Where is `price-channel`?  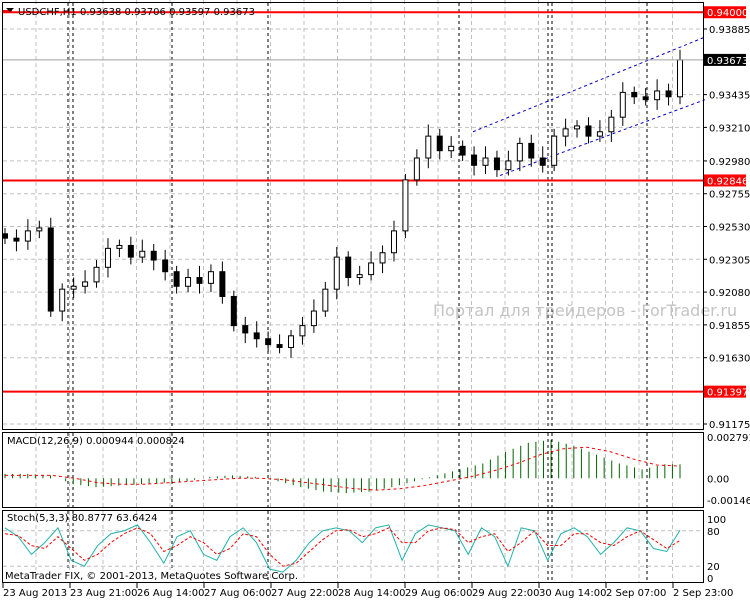
price-channel is located at coordinates (589, 106).